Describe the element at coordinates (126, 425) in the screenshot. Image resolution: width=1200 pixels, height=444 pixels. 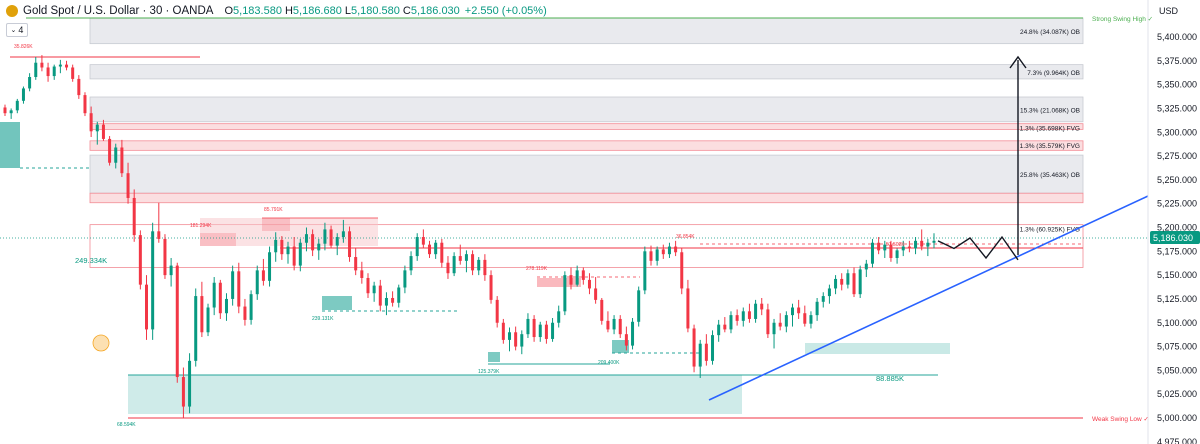
I see `volume-label: 68.594K` at that location.